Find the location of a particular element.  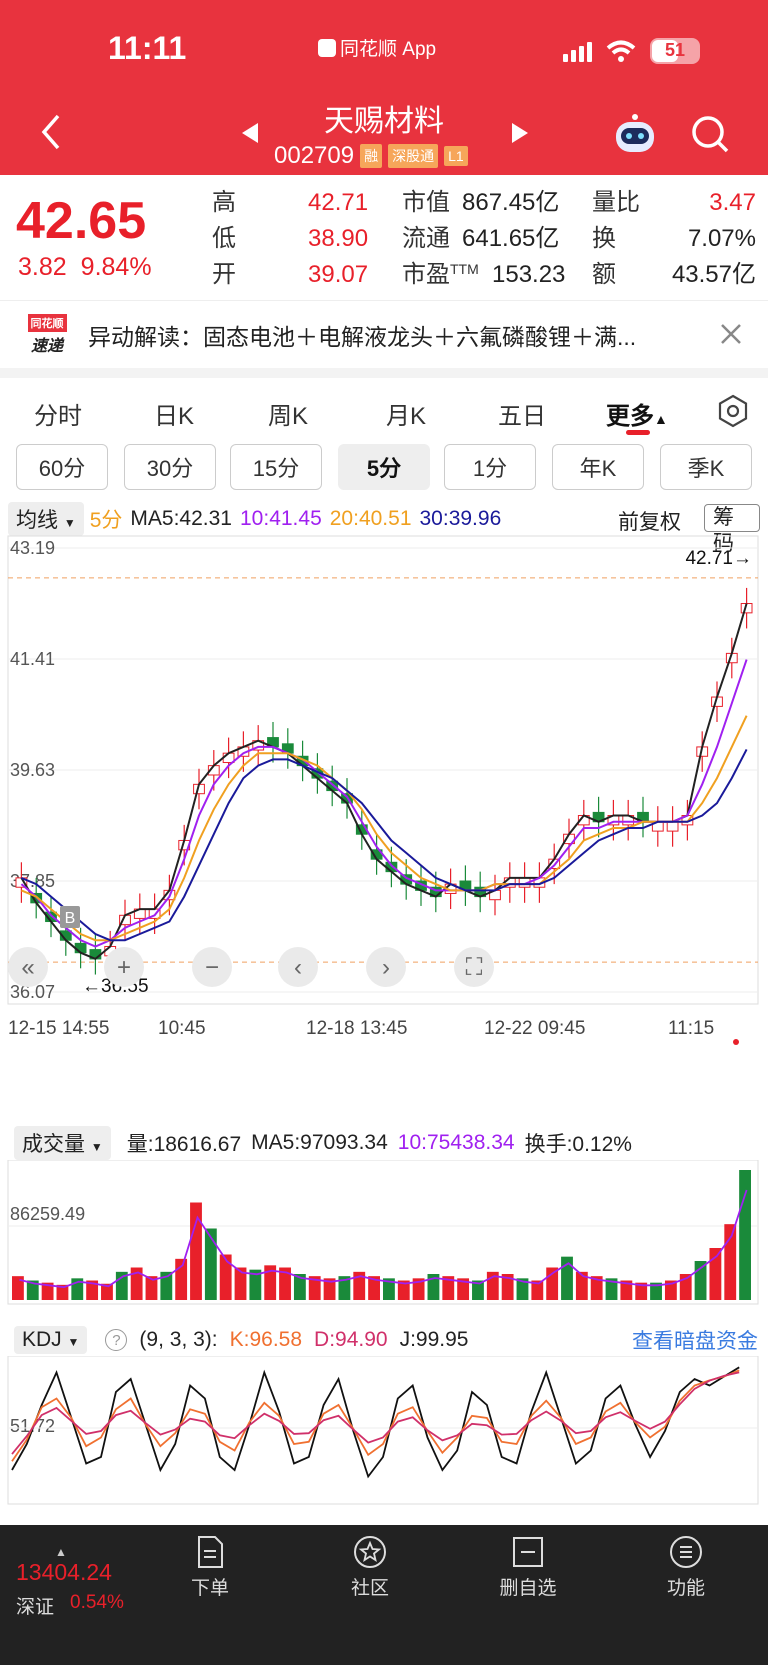

cellular-signal-icon is located at coordinates (577, 51).